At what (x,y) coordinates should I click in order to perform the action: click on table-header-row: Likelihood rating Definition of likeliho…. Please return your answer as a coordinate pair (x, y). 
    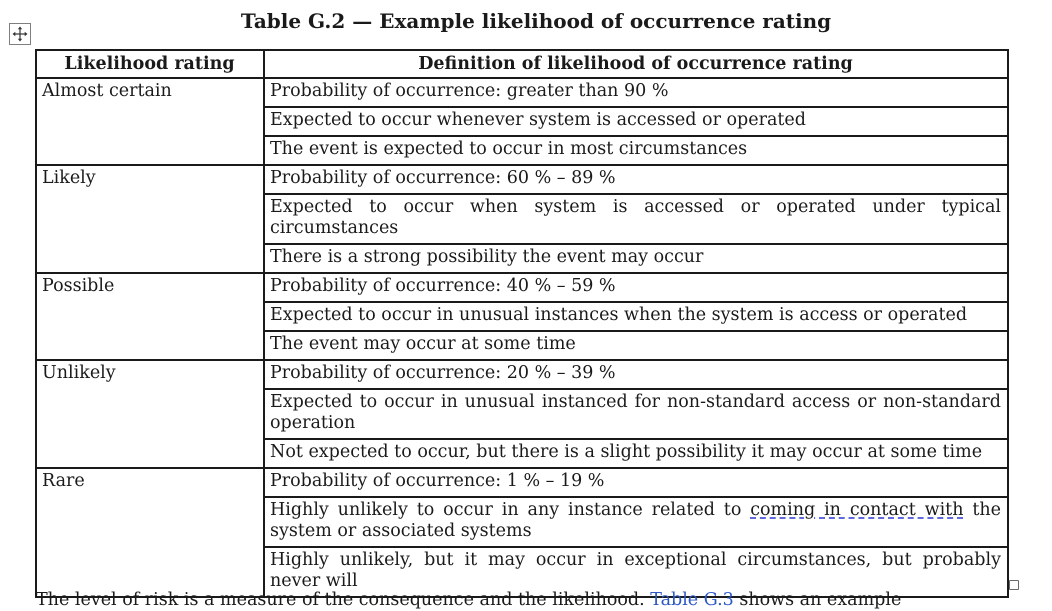
    Looking at the image, I should click on (522, 64).